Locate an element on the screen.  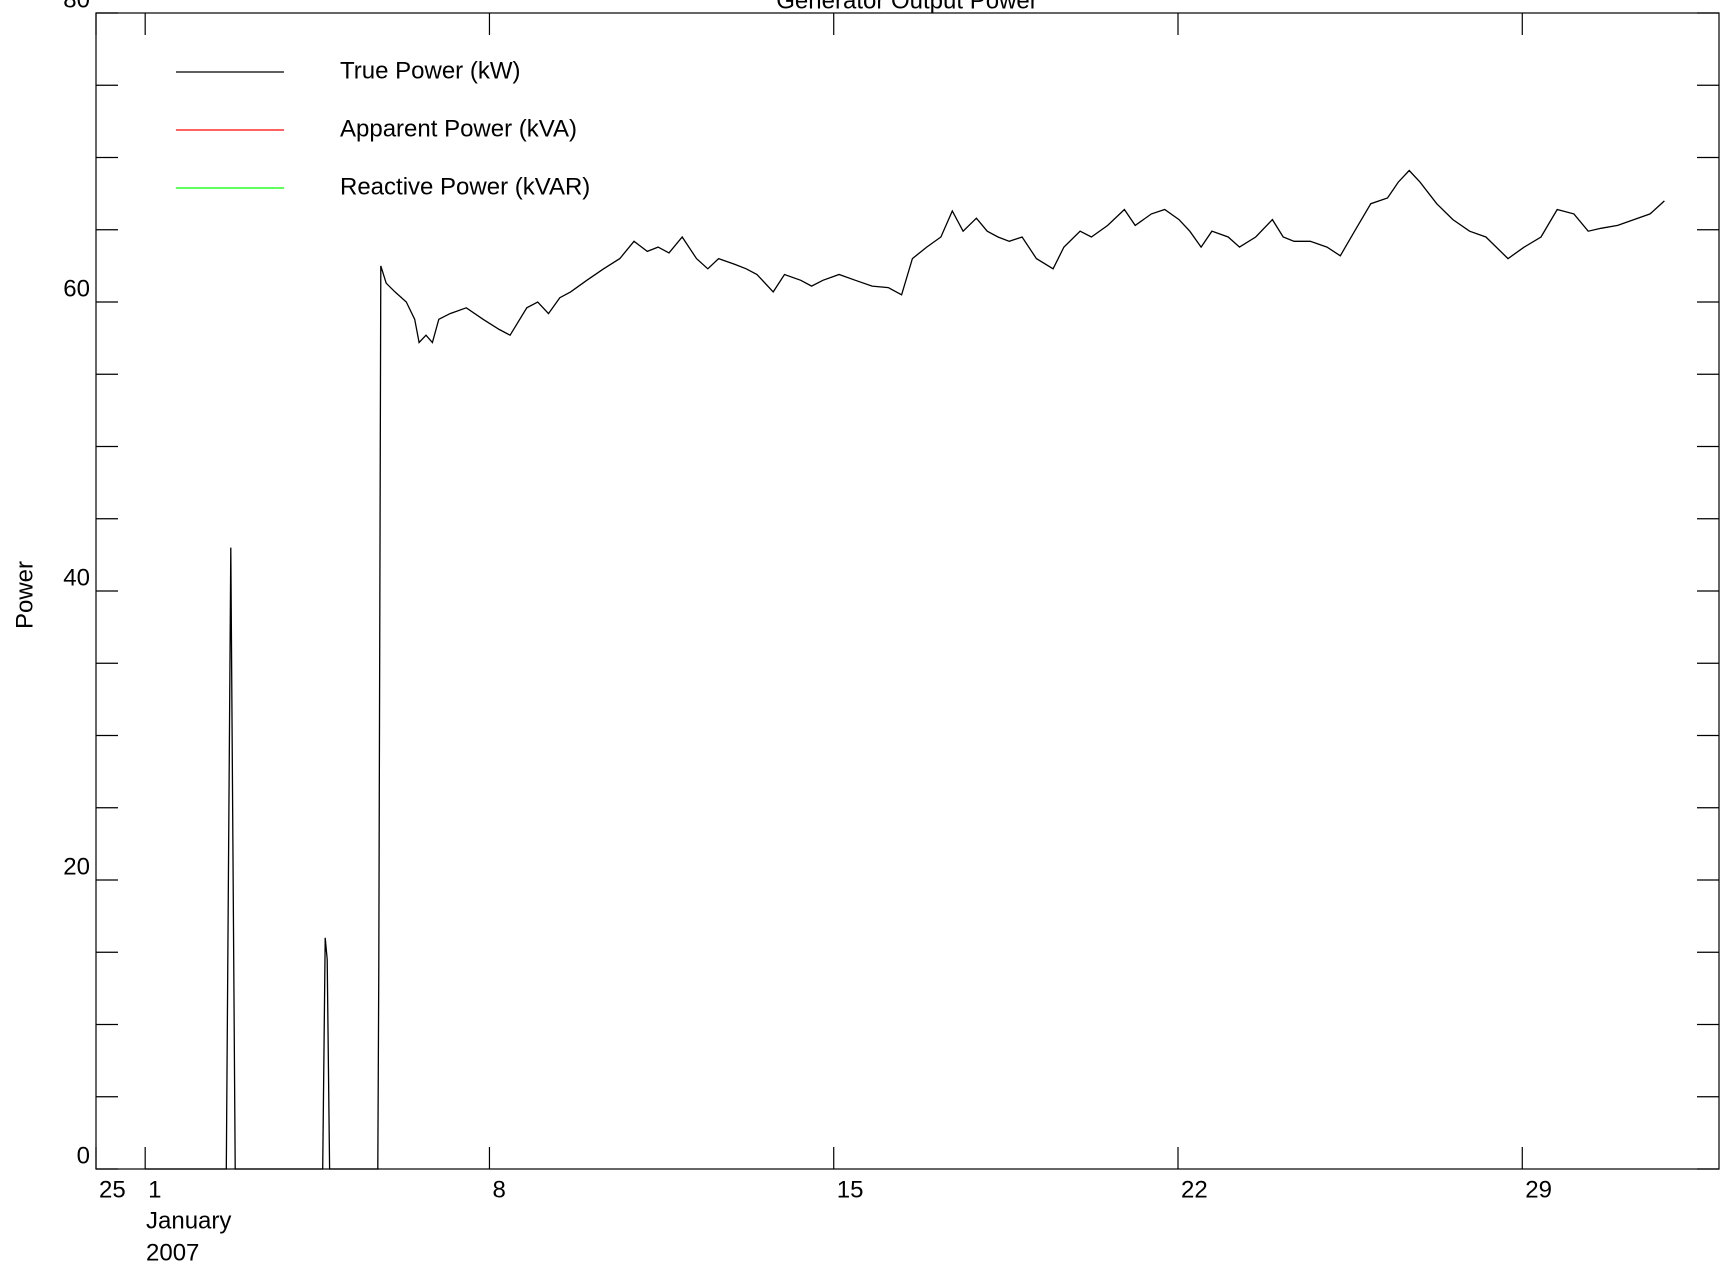
x-date-label: 2007 is located at coordinates (172, 1252).